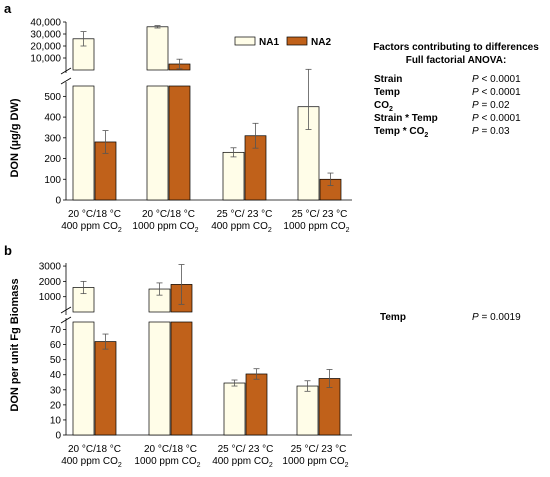  What do you see at coordinates (50, 297) in the screenshot?
I see `y-tick-label: 1000` at bounding box center [50, 297].